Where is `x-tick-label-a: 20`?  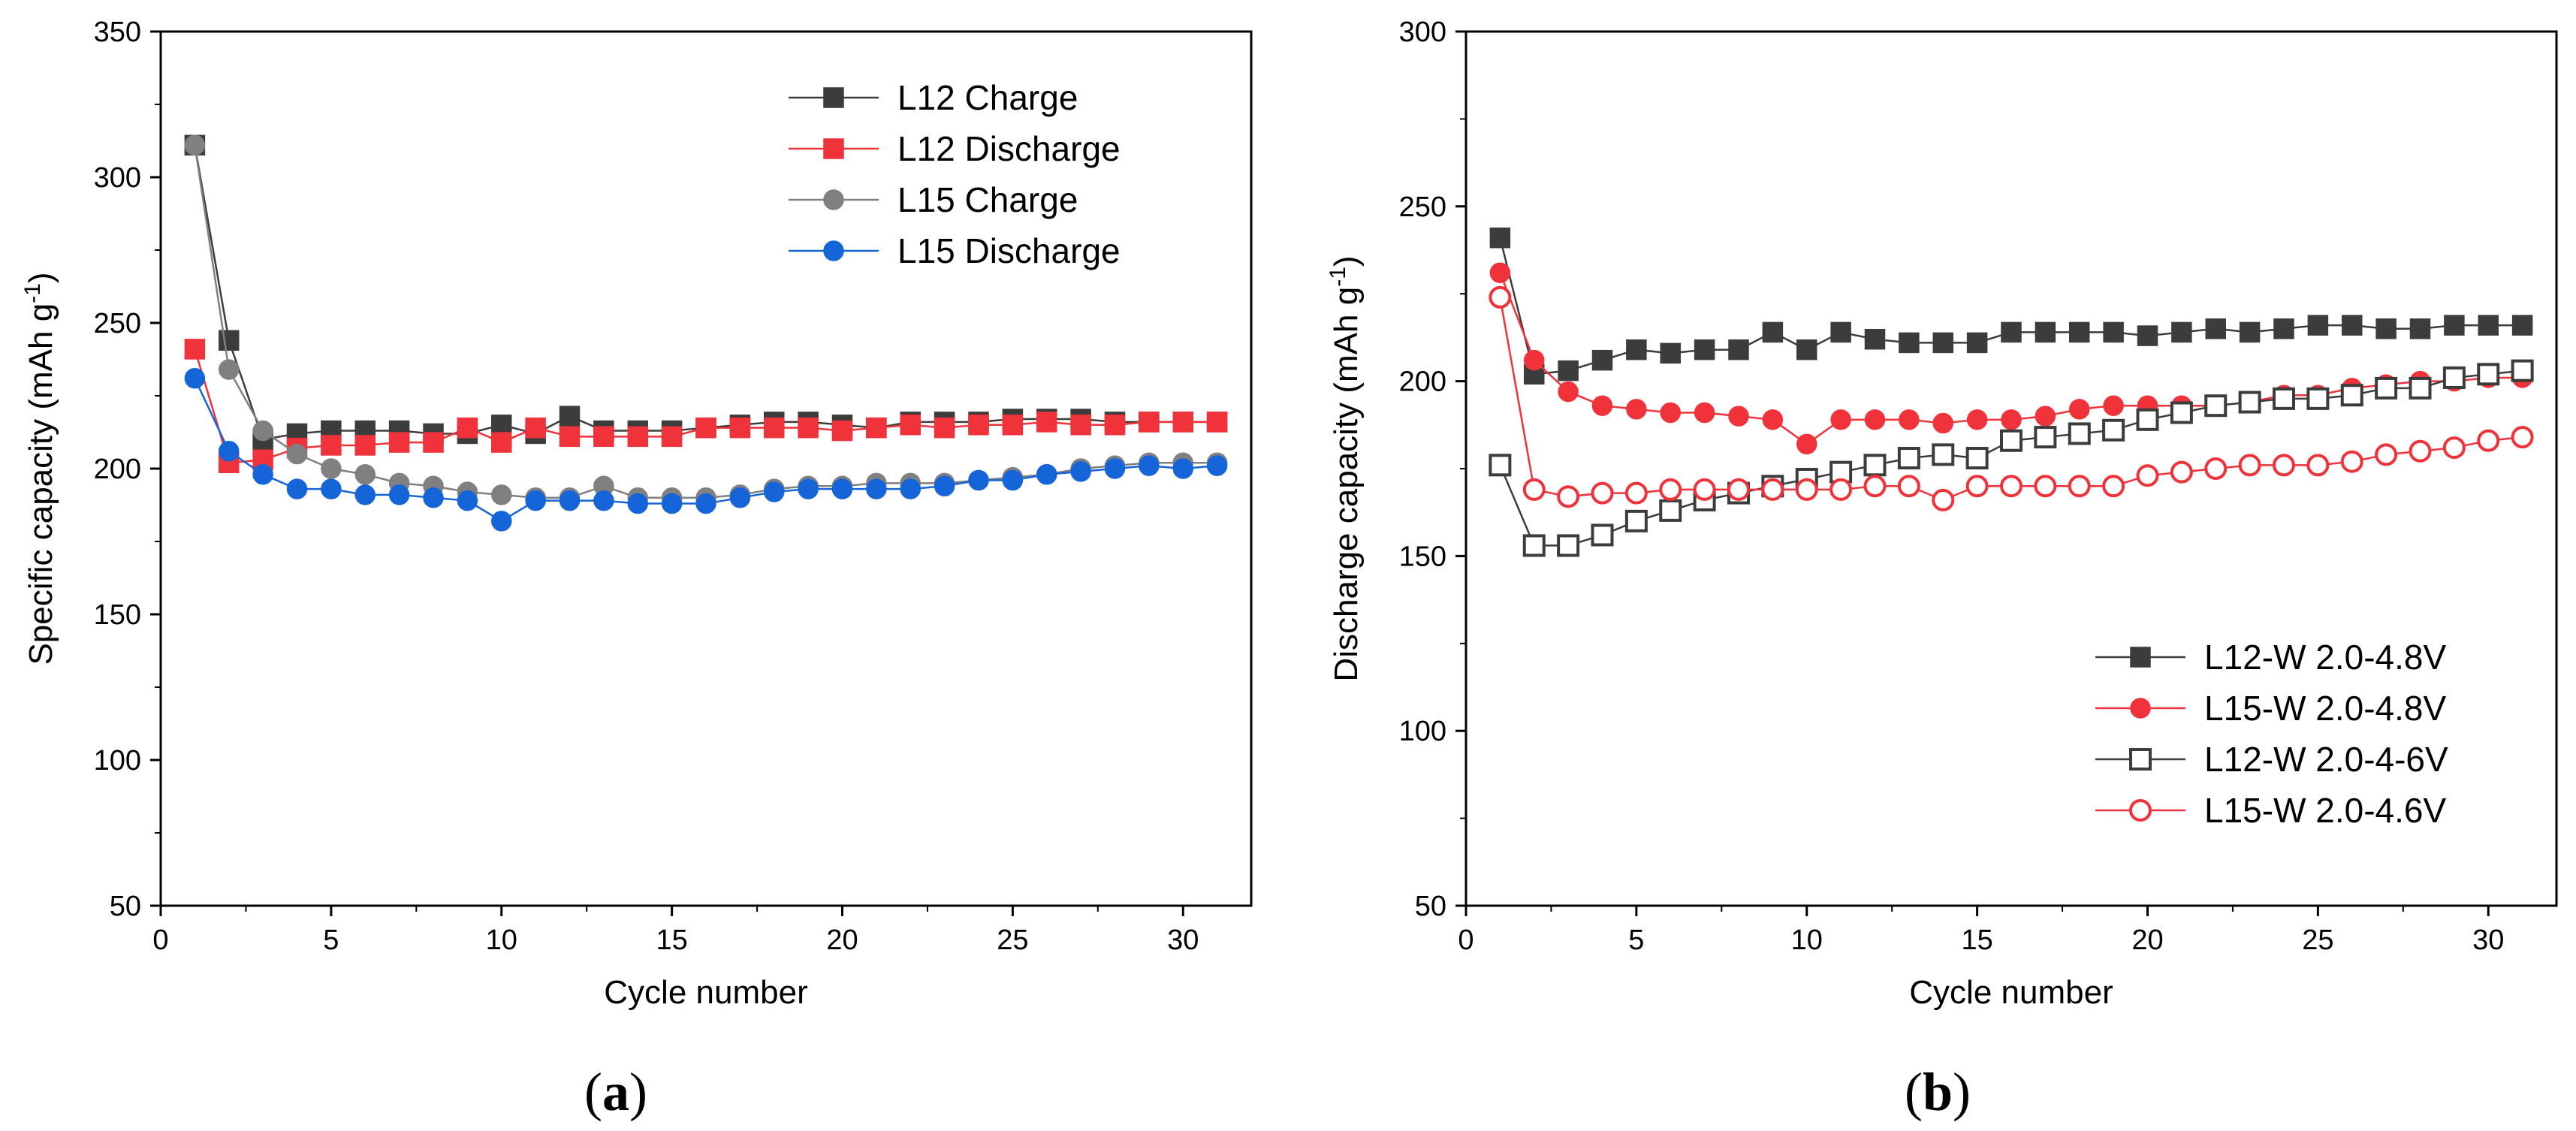 x-tick-label-a: 20 is located at coordinates (842, 940).